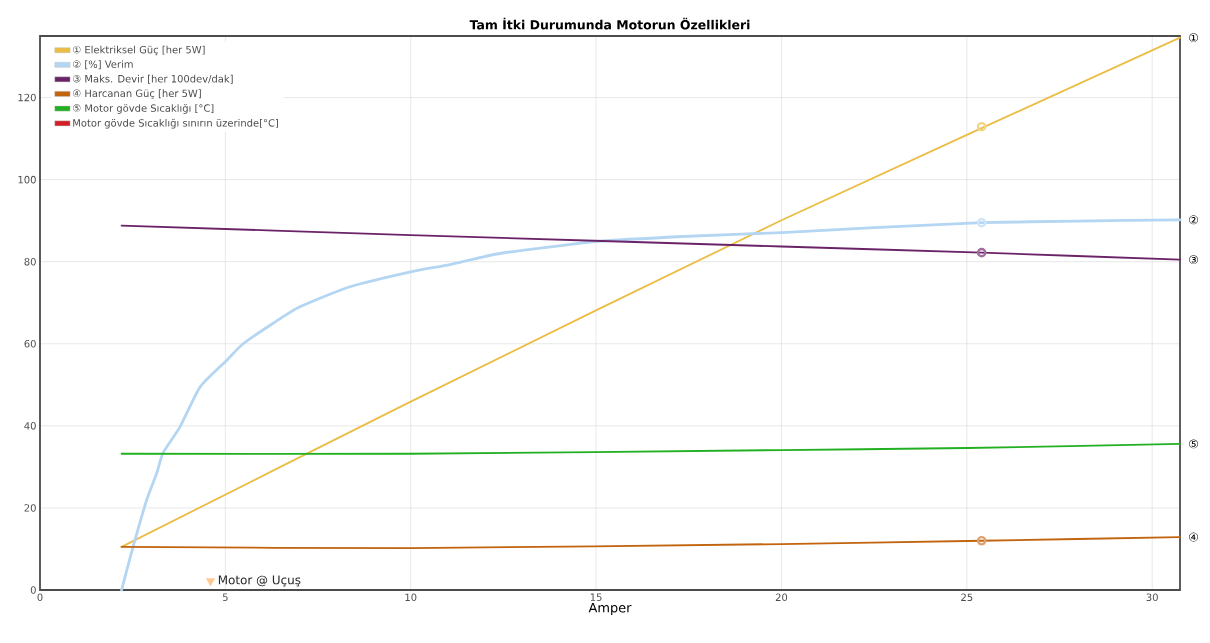  Describe the element at coordinates (781, 597) in the screenshot. I see `x-tick-label: 20` at that location.